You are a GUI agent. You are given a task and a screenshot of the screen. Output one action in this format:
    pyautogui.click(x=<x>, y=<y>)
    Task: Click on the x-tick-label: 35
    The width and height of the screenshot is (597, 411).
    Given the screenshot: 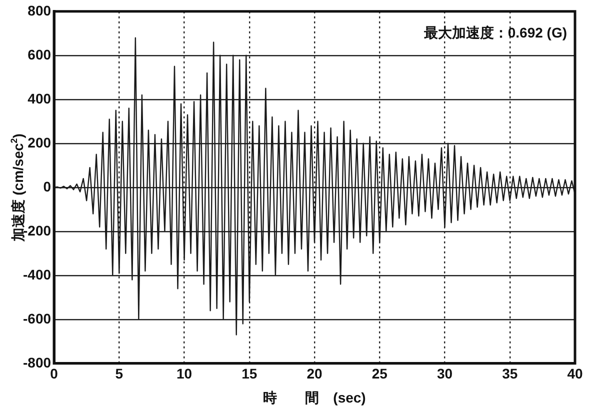 What is the action you would take?
    pyautogui.click(x=510, y=374)
    